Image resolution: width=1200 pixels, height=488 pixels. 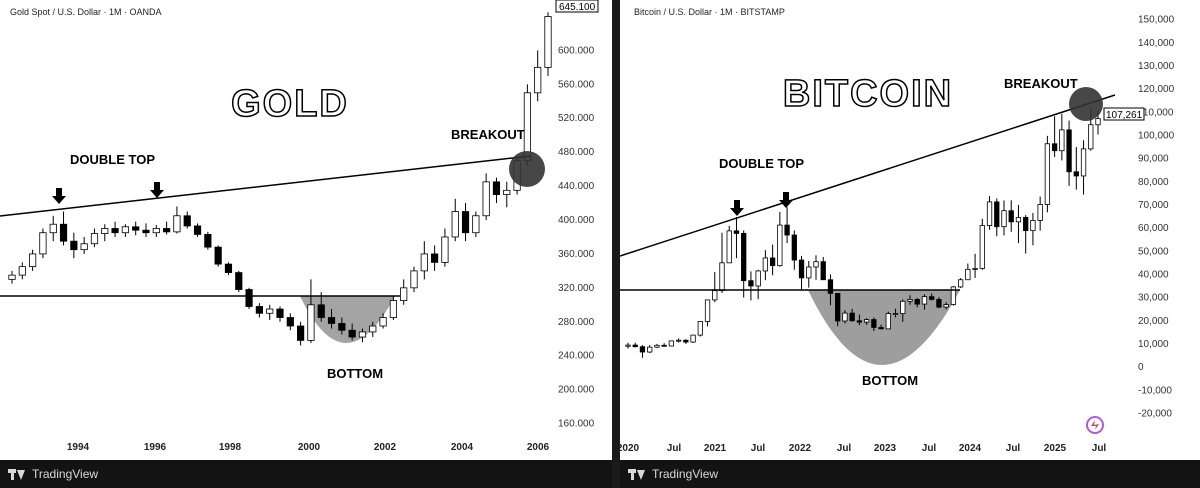 What do you see at coordinates (385, 447) in the screenshot?
I see `x-tick-label: 2002` at bounding box center [385, 447].